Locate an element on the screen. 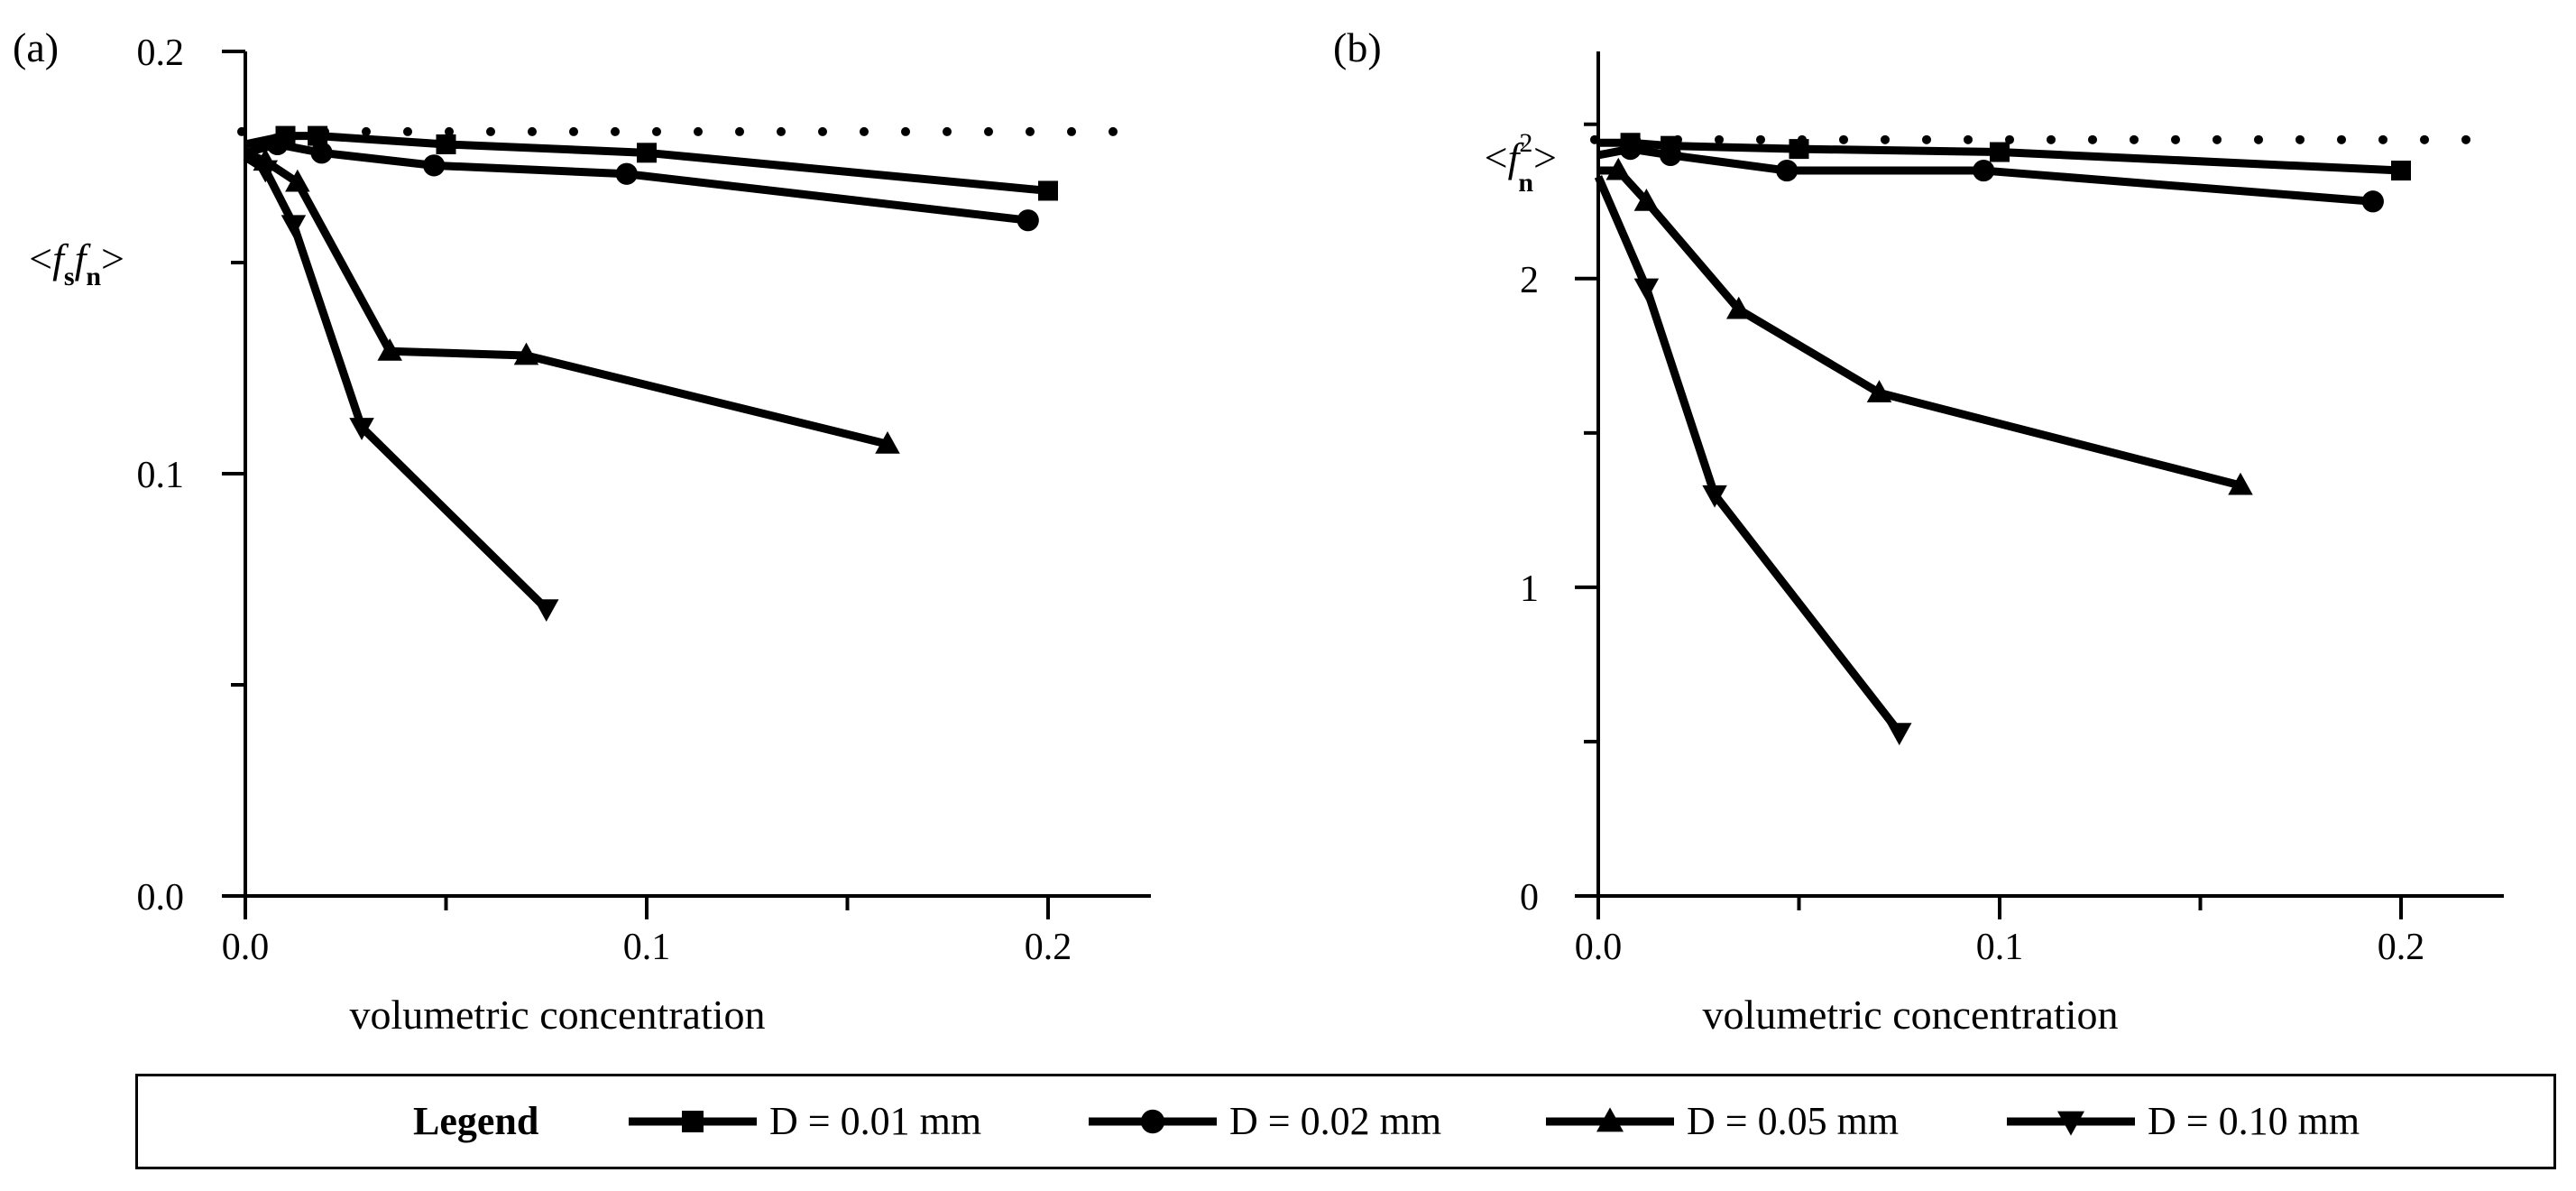  y-tick-label: 0.2 is located at coordinates (161, 53).